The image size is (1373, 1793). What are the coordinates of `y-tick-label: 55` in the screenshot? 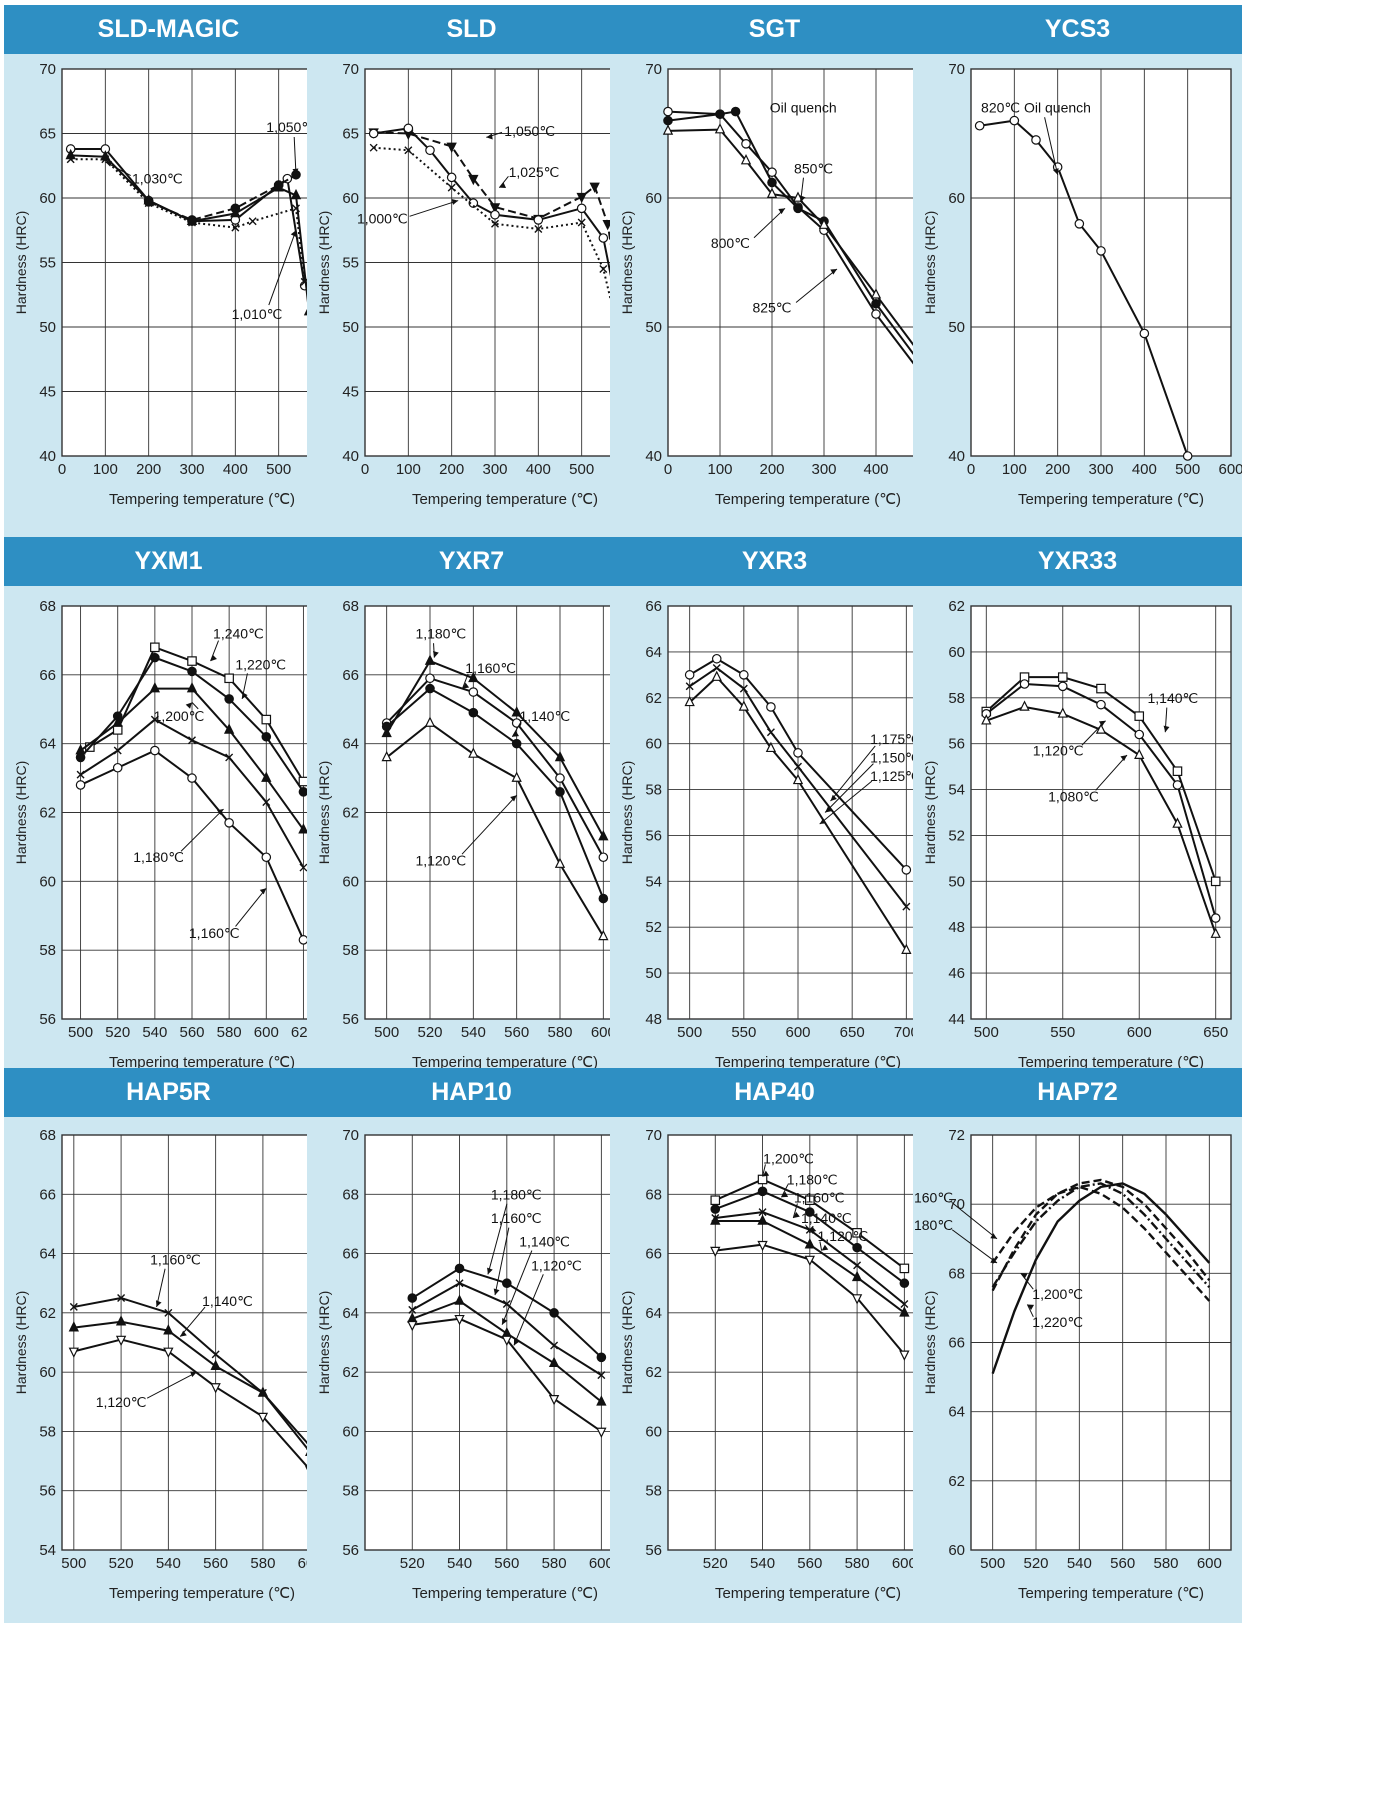 It's located at (350, 263).